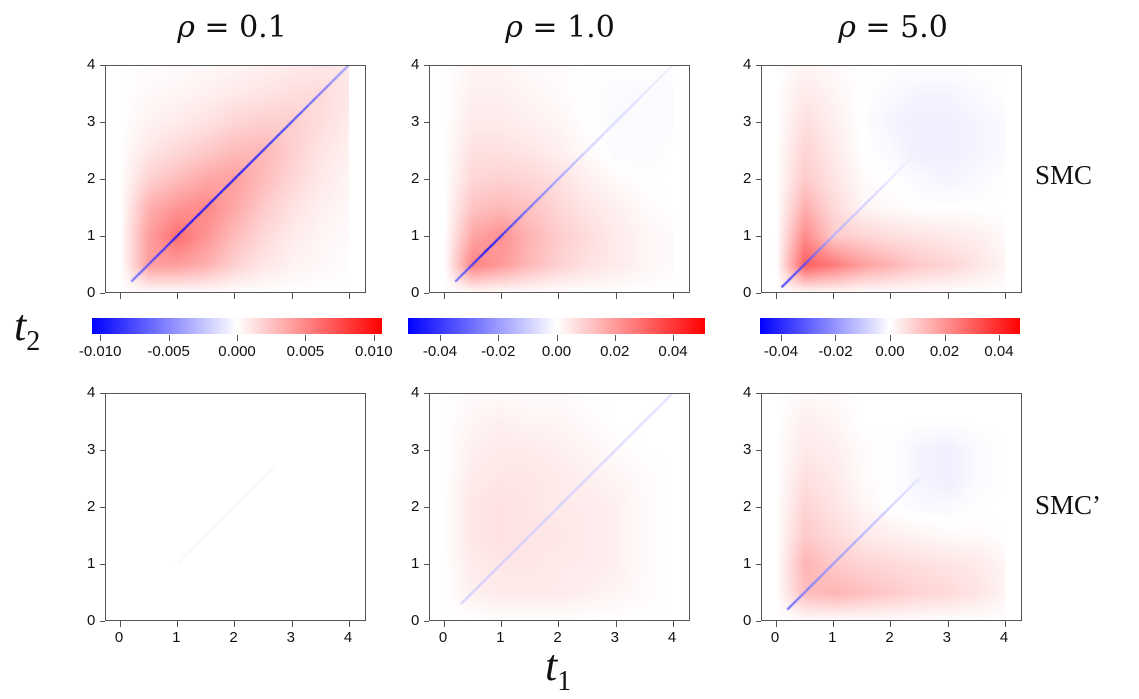 This screenshot has height=699, width=1139. What do you see at coordinates (614, 637) in the screenshot?
I see `x-tick-label: 3` at bounding box center [614, 637].